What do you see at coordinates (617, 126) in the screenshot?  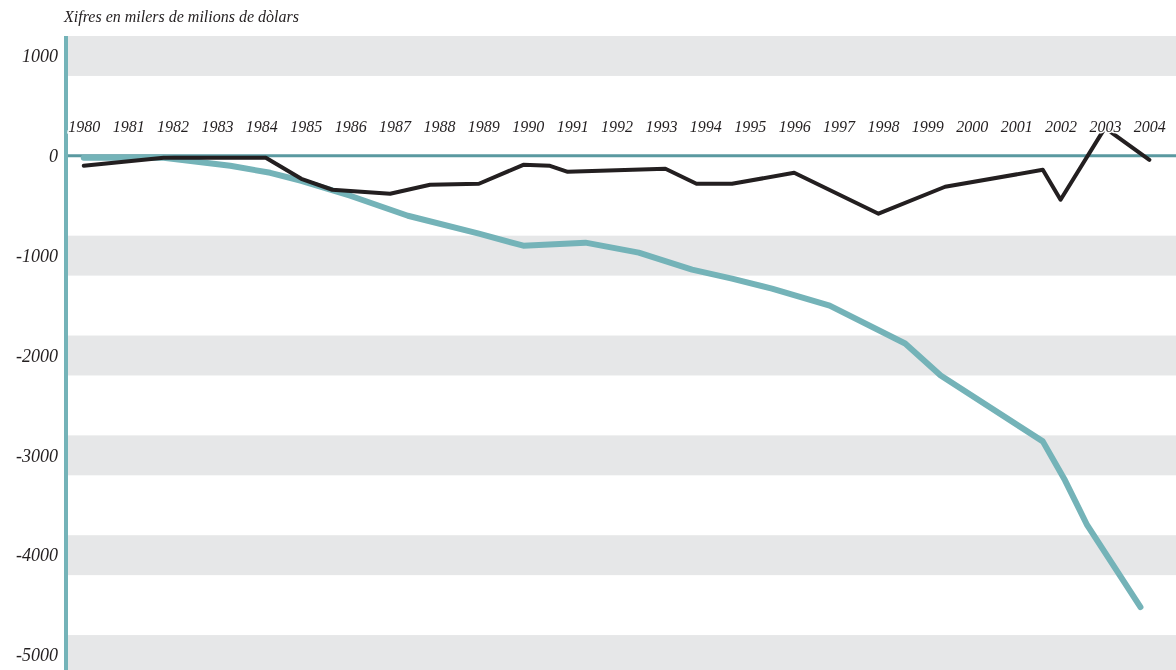 I see `x-tick-label: 1992` at bounding box center [617, 126].